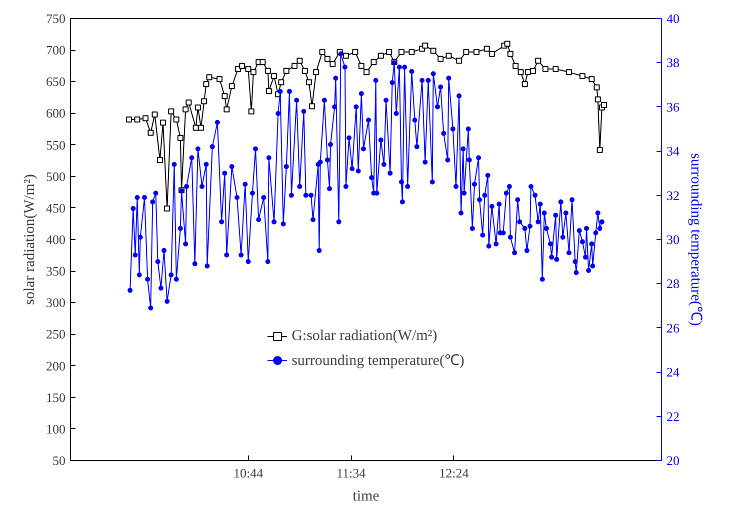  I want to click on y2-tick-label: 24, so click(673, 372).